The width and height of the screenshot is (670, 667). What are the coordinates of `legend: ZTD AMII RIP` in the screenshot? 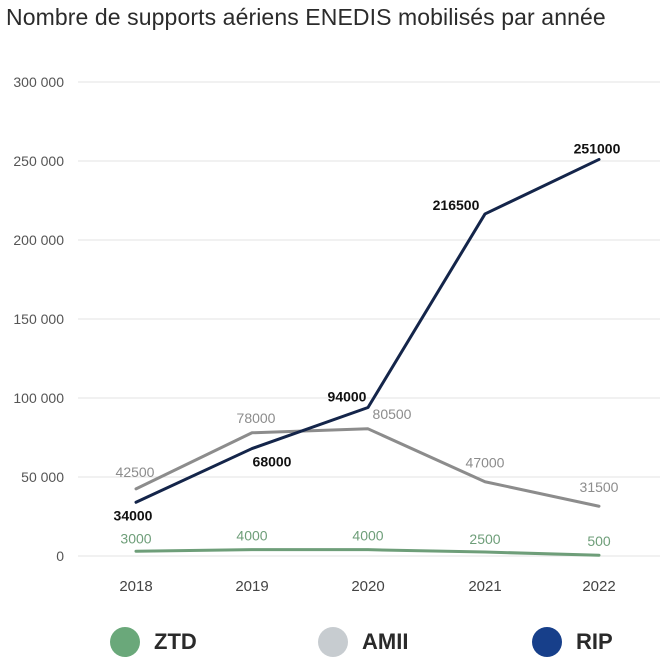 It's located at (335, 642).